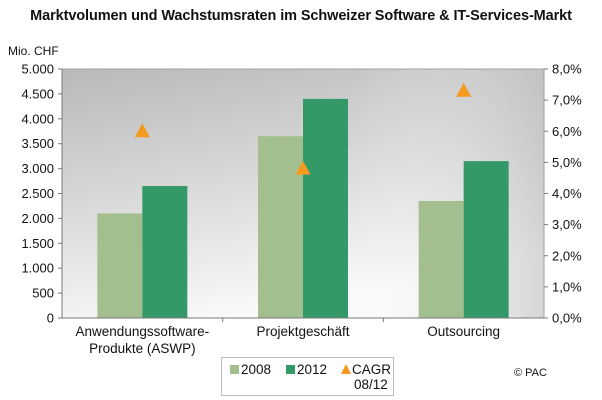 The width and height of the screenshot is (602, 400). What do you see at coordinates (346, 369) in the screenshot?
I see `legend-triangle-icon` at bounding box center [346, 369].